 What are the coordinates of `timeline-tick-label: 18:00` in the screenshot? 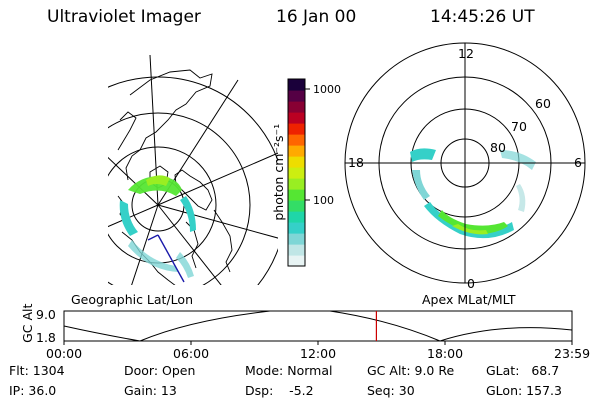 It's located at (445, 353).